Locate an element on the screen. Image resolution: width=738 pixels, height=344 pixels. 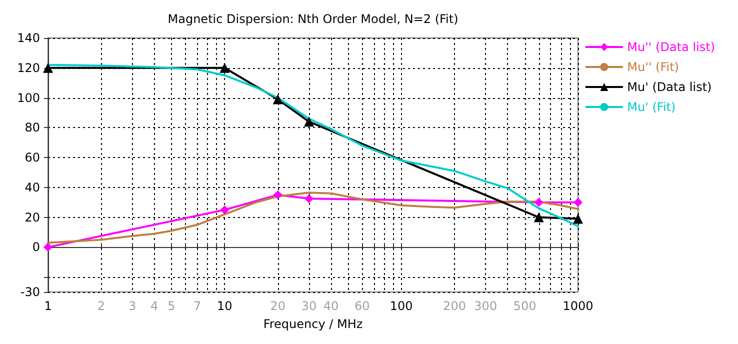
x-tick-label: 100 is located at coordinates (401, 306).